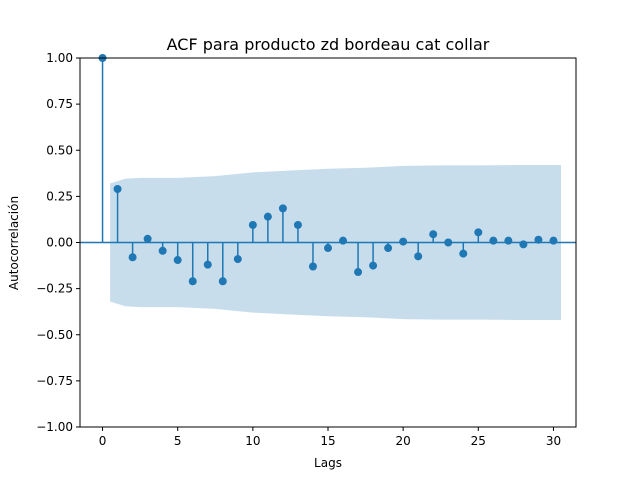  What do you see at coordinates (54, 289) in the screenshot?
I see `y-tick-label: −0.25` at bounding box center [54, 289].